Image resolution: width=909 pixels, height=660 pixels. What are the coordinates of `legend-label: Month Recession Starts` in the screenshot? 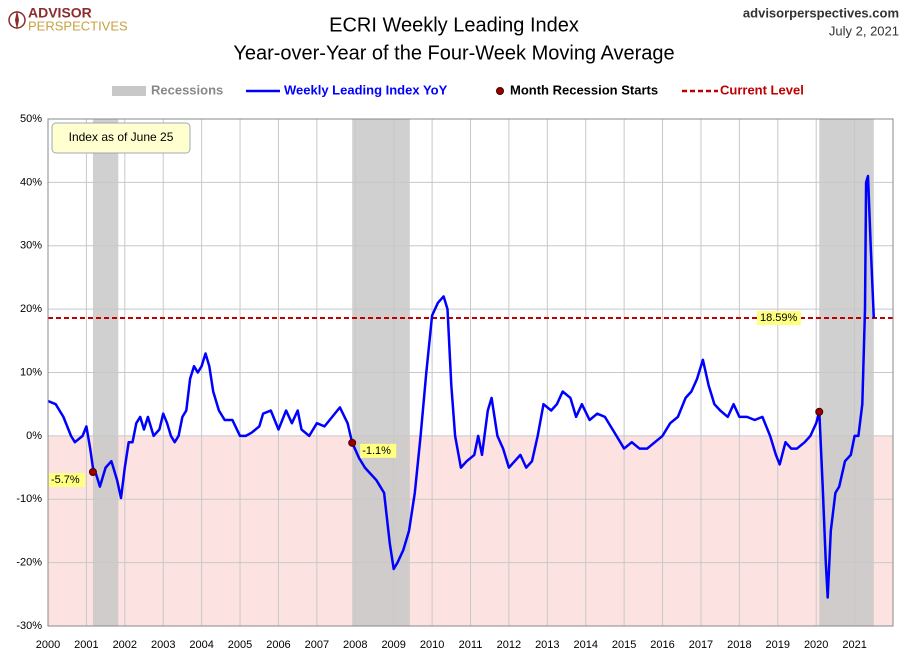 It's located at (584, 89).